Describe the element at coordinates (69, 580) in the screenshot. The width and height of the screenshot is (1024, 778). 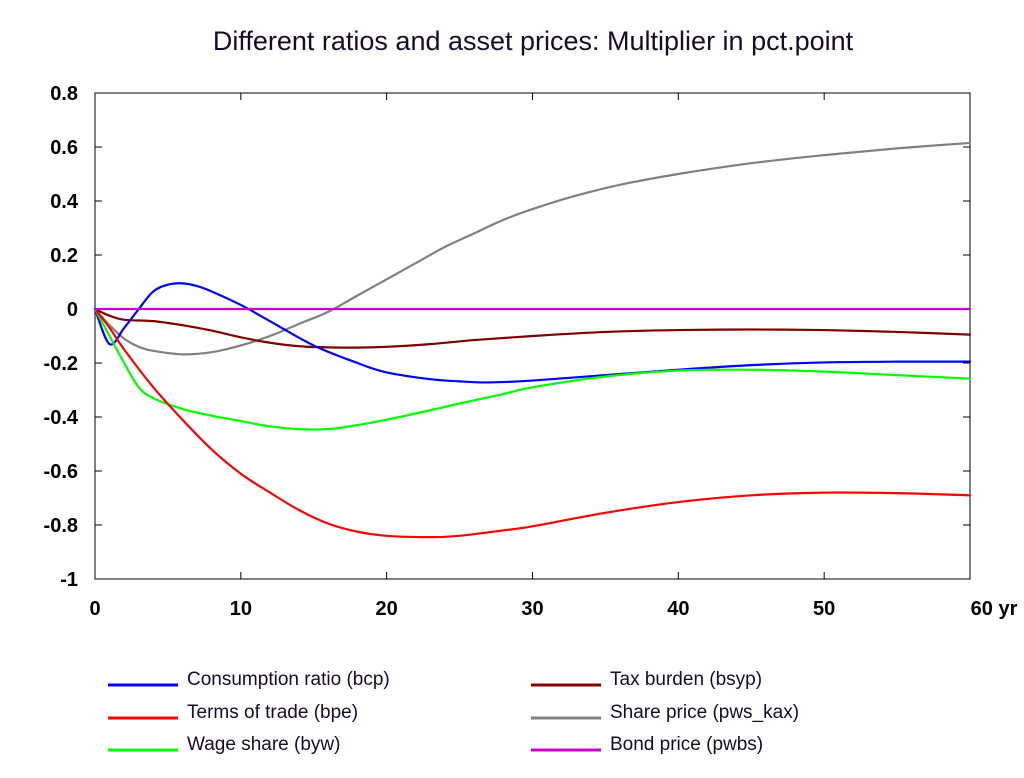
I see `y-tick-label: -1` at that location.